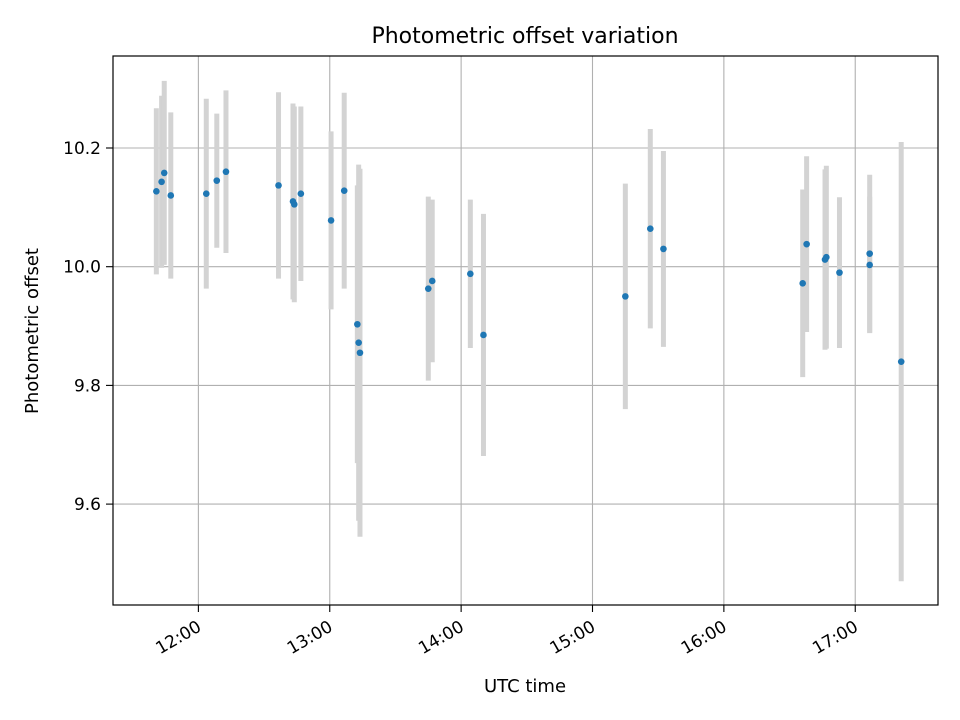 Image resolution: width=960 pixels, height=720 pixels. What do you see at coordinates (87, 505) in the screenshot?
I see `y-tick-label: 9.6` at bounding box center [87, 505].